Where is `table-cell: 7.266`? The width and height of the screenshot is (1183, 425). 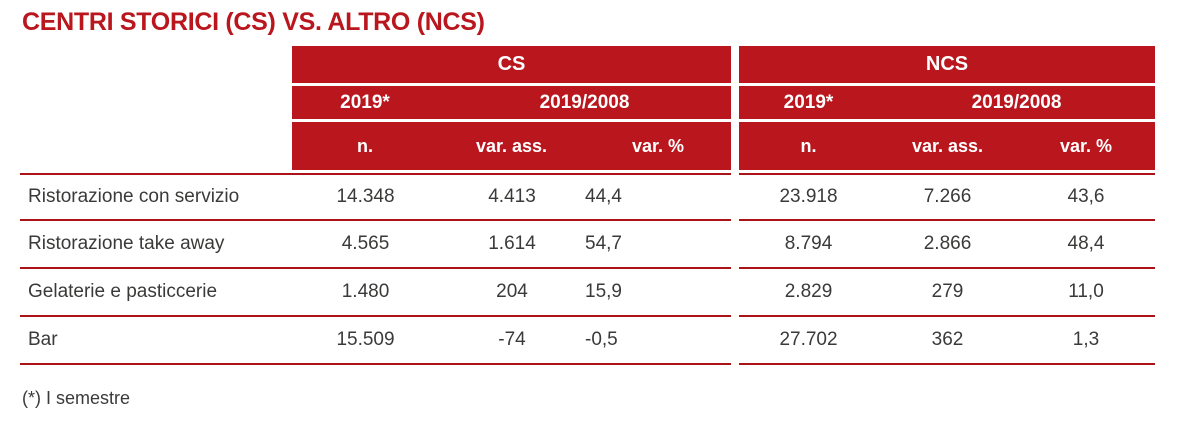 table-cell: 7.266 is located at coordinates (947, 196).